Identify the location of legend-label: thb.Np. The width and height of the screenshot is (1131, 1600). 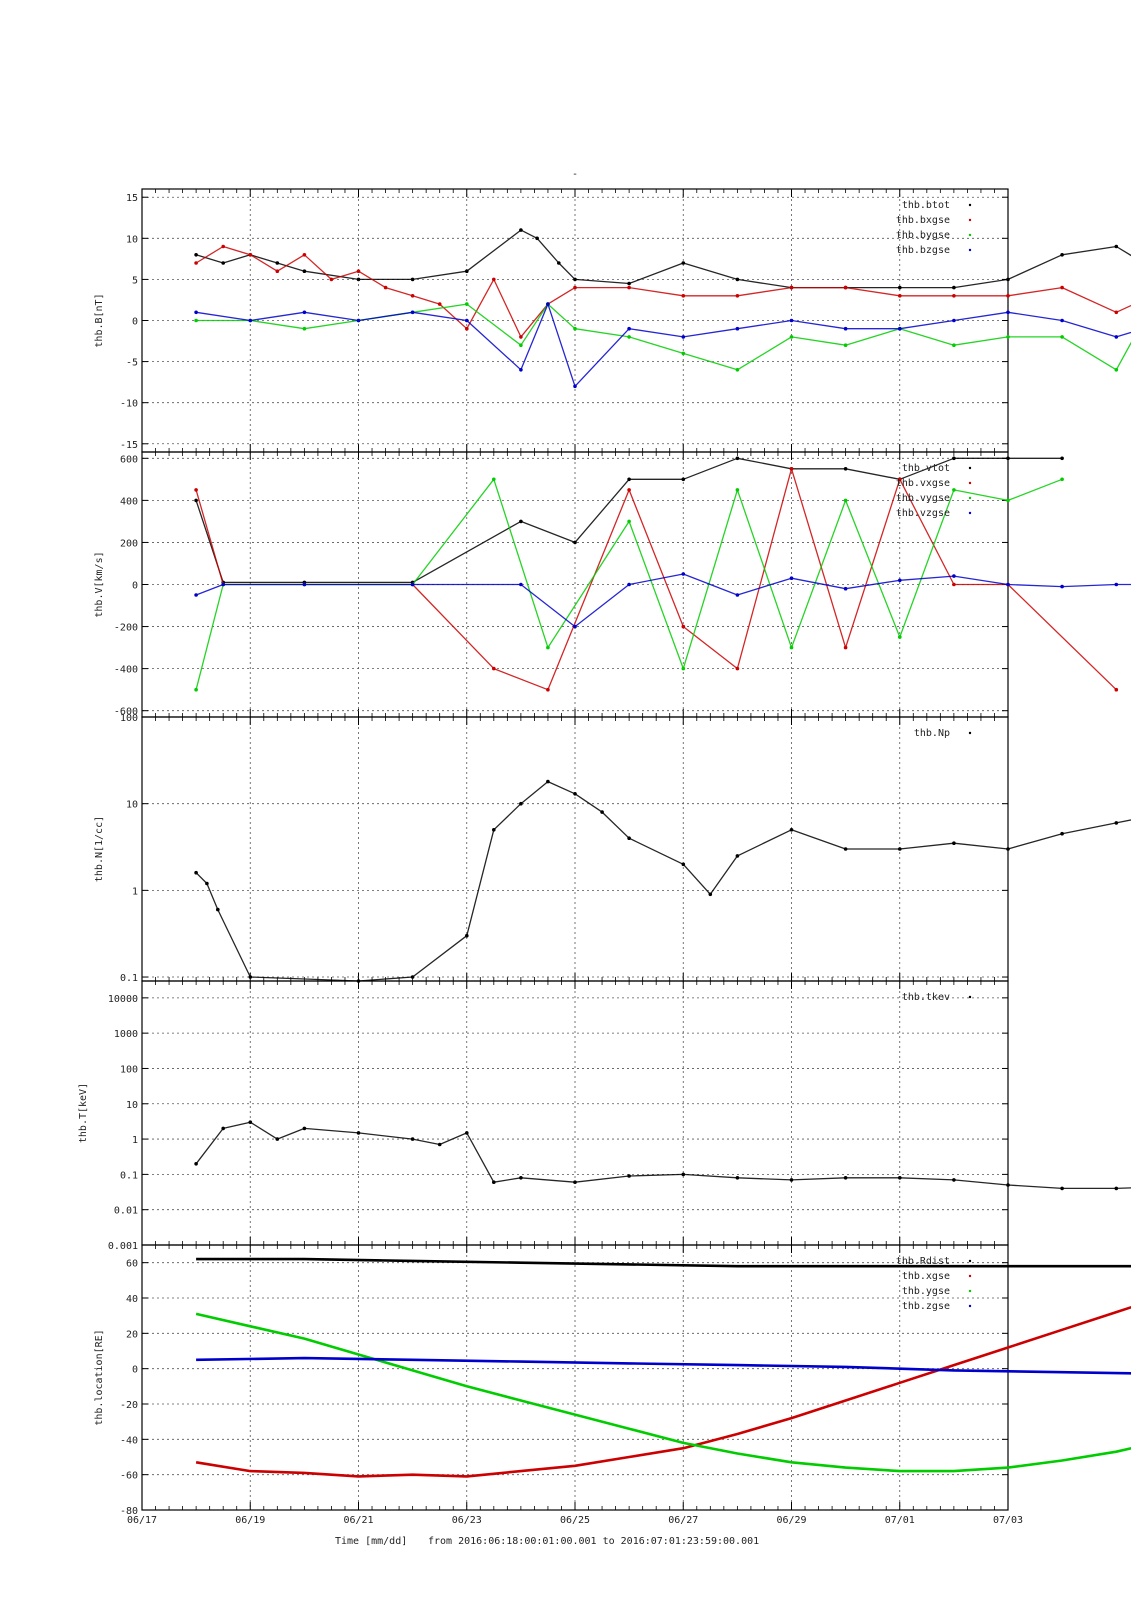
(932, 733).